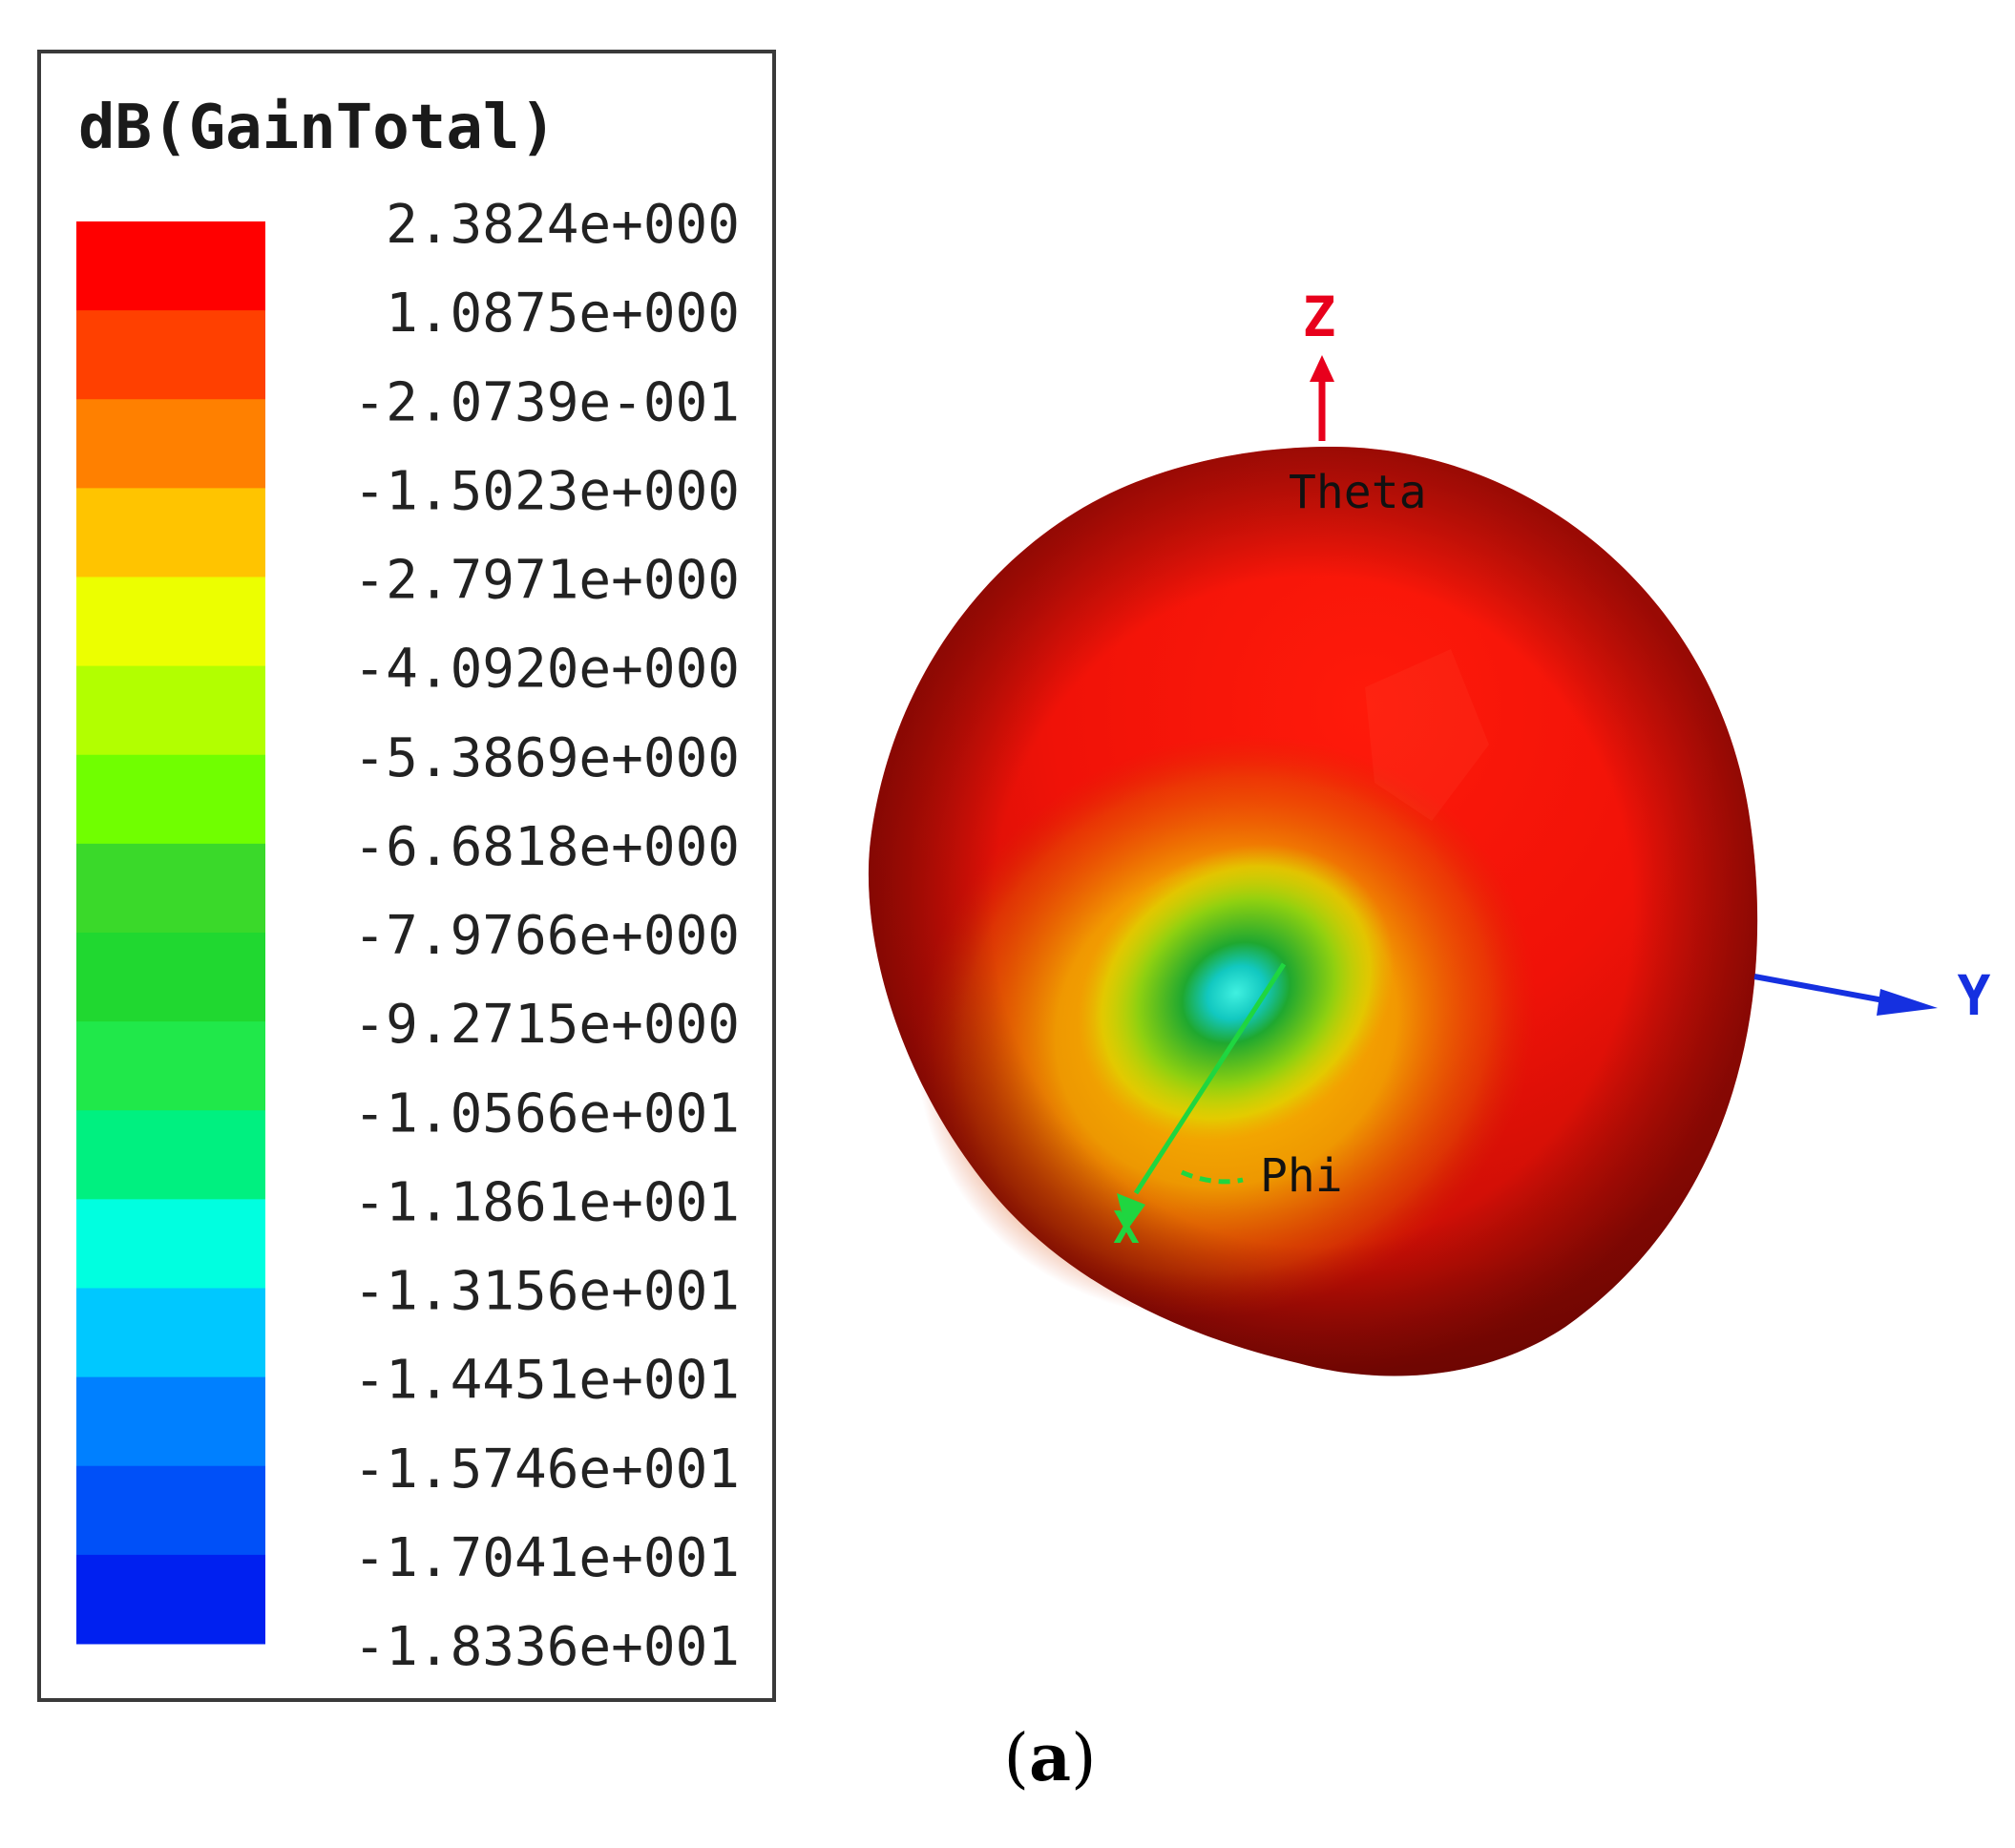 This screenshot has width=2015, height=1848. Describe the element at coordinates (1322, 369) in the screenshot. I see `z-axis-arrowhead` at that location.